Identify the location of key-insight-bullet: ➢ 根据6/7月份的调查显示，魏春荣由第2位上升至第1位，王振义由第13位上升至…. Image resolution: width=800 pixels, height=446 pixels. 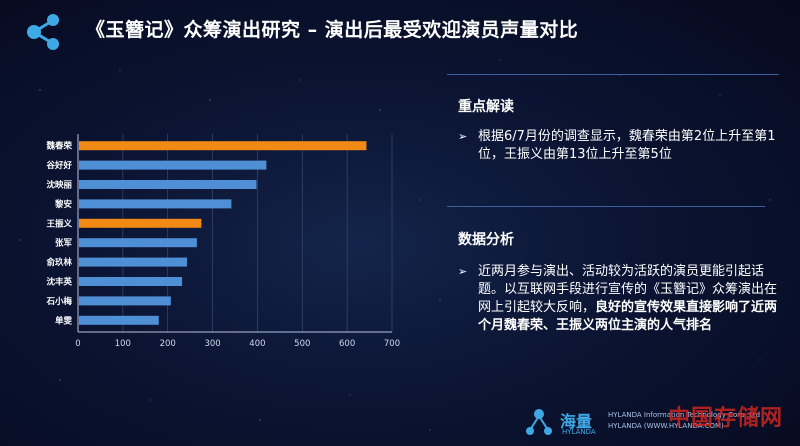
(619, 146).